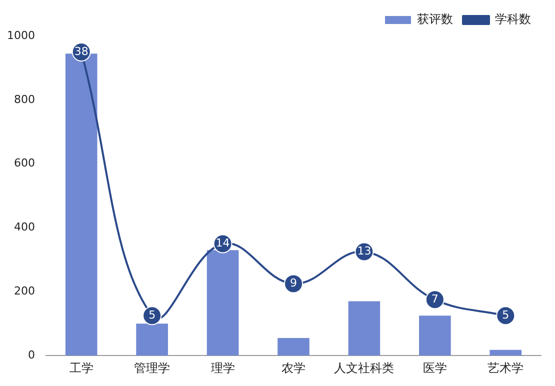  Describe the element at coordinates (435, 19) in the screenshot. I see `legend-label: 获评数` at that location.